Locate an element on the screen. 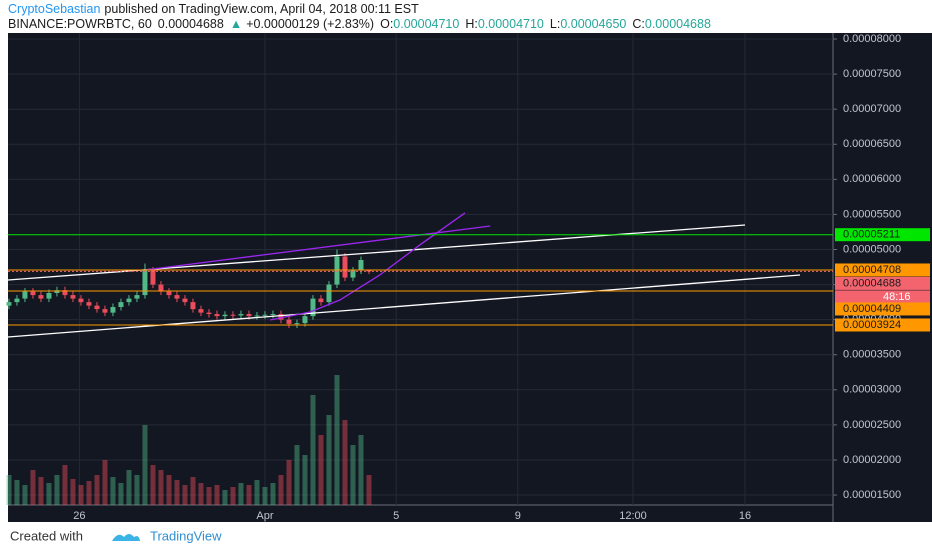  change: +0.00000129 (+2.83%) is located at coordinates (310, 24).